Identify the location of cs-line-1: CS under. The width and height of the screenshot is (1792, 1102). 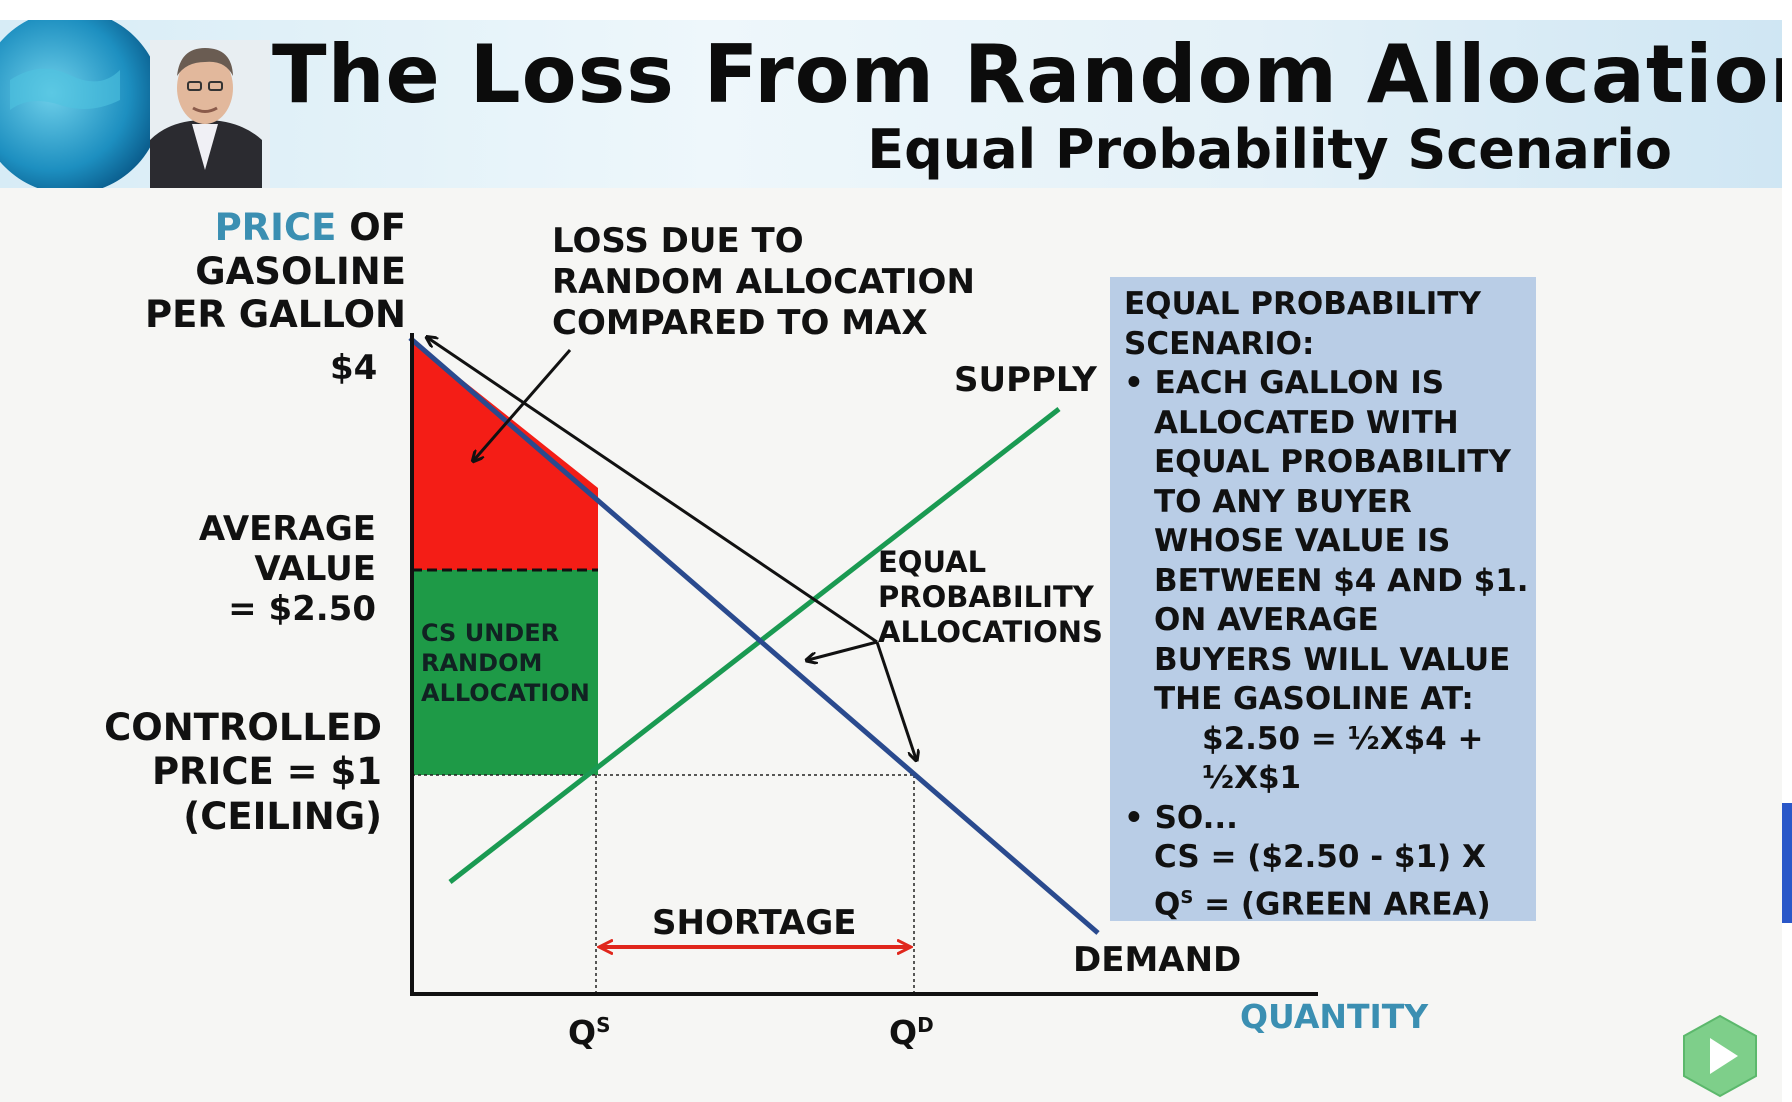
(490, 633).